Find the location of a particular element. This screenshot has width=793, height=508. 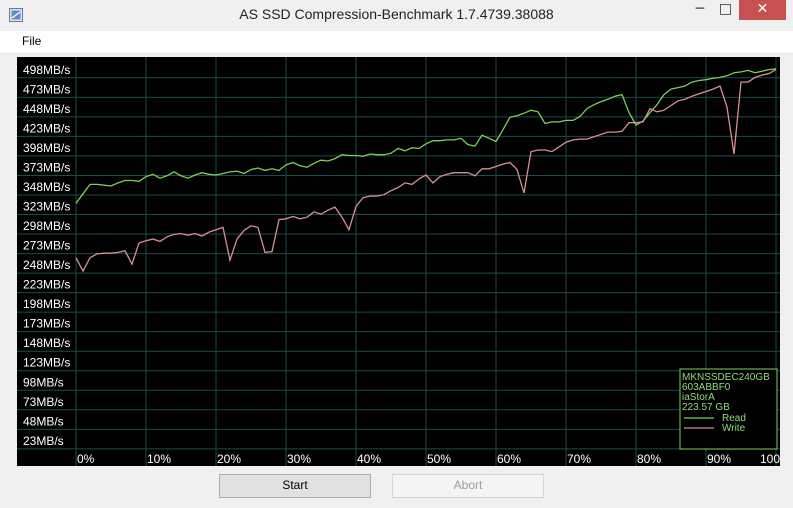

menu-file: File is located at coordinates (32, 41).